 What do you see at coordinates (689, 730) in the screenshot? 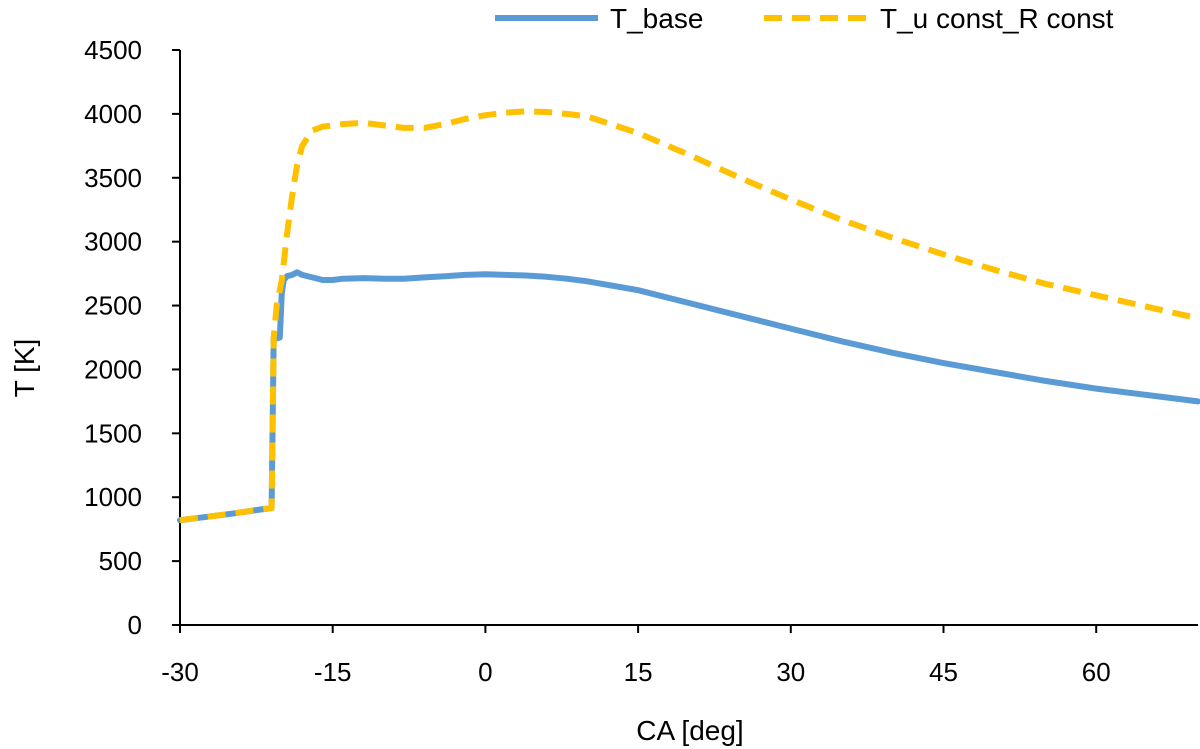
I see `x-axis-title: CA [deg]` at bounding box center [689, 730].